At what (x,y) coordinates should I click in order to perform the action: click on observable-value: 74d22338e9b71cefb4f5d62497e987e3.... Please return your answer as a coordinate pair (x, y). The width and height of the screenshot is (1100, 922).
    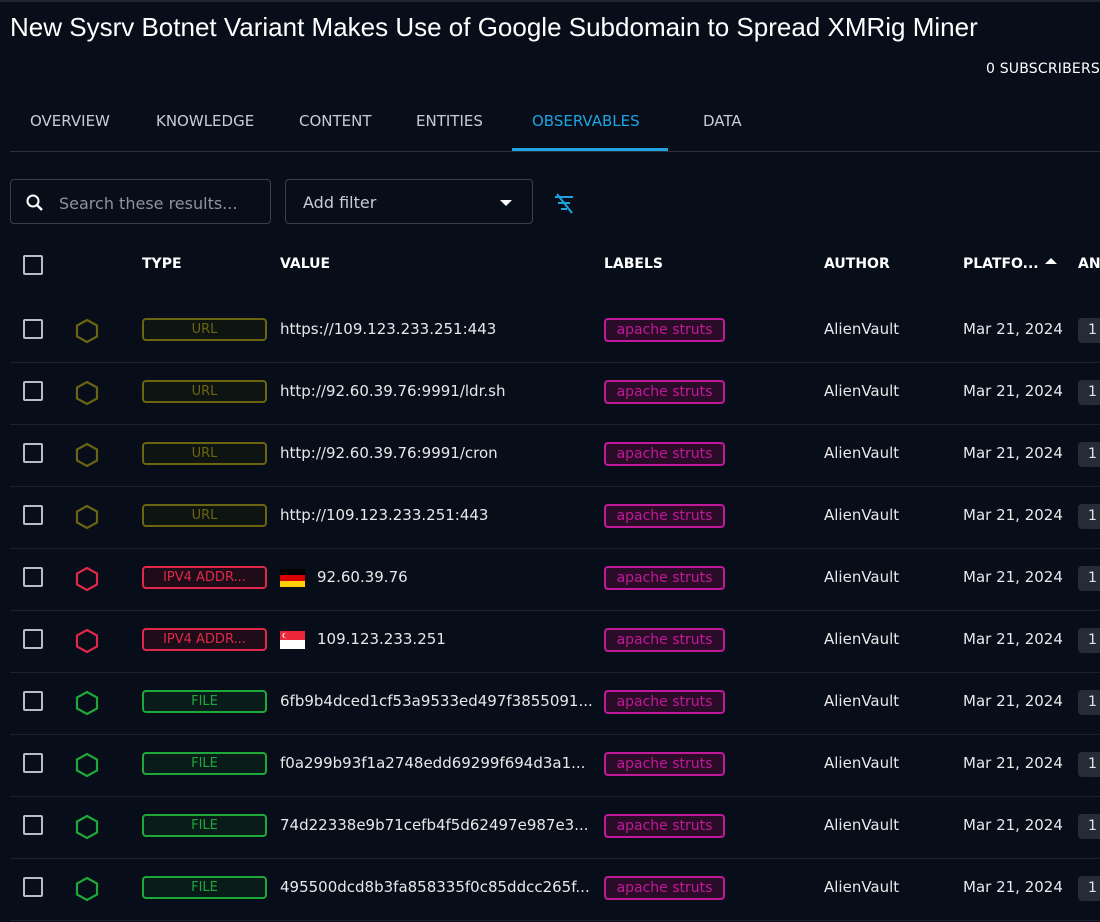
    Looking at the image, I should click on (434, 825).